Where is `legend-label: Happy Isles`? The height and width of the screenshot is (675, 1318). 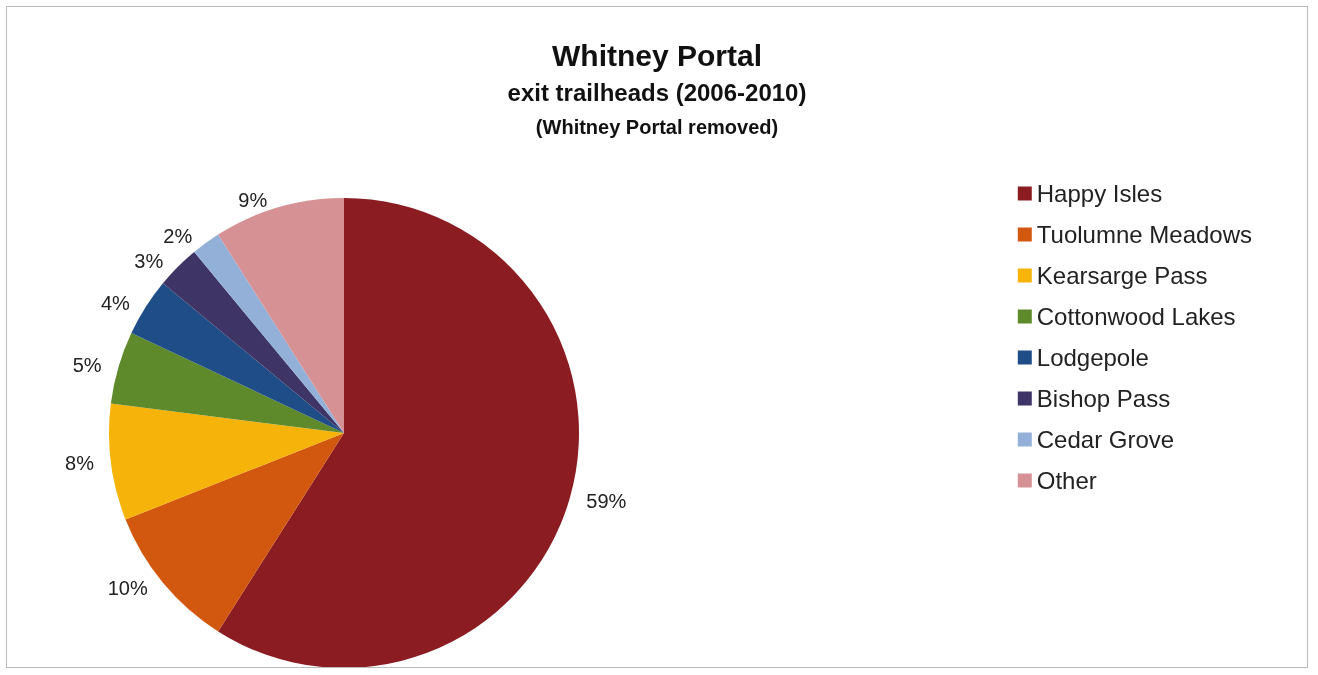 legend-label: Happy Isles is located at coordinates (1099, 193).